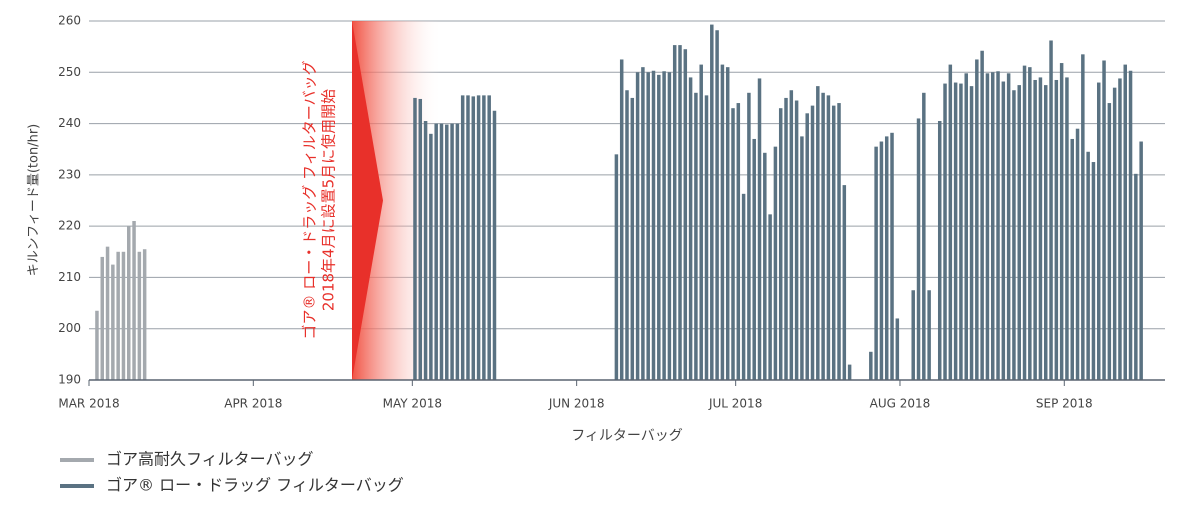  What do you see at coordinates (1064, 404) in the screenshot?
I see `x-tick-label: SEP 2018` at bounding box center [1064, 404].